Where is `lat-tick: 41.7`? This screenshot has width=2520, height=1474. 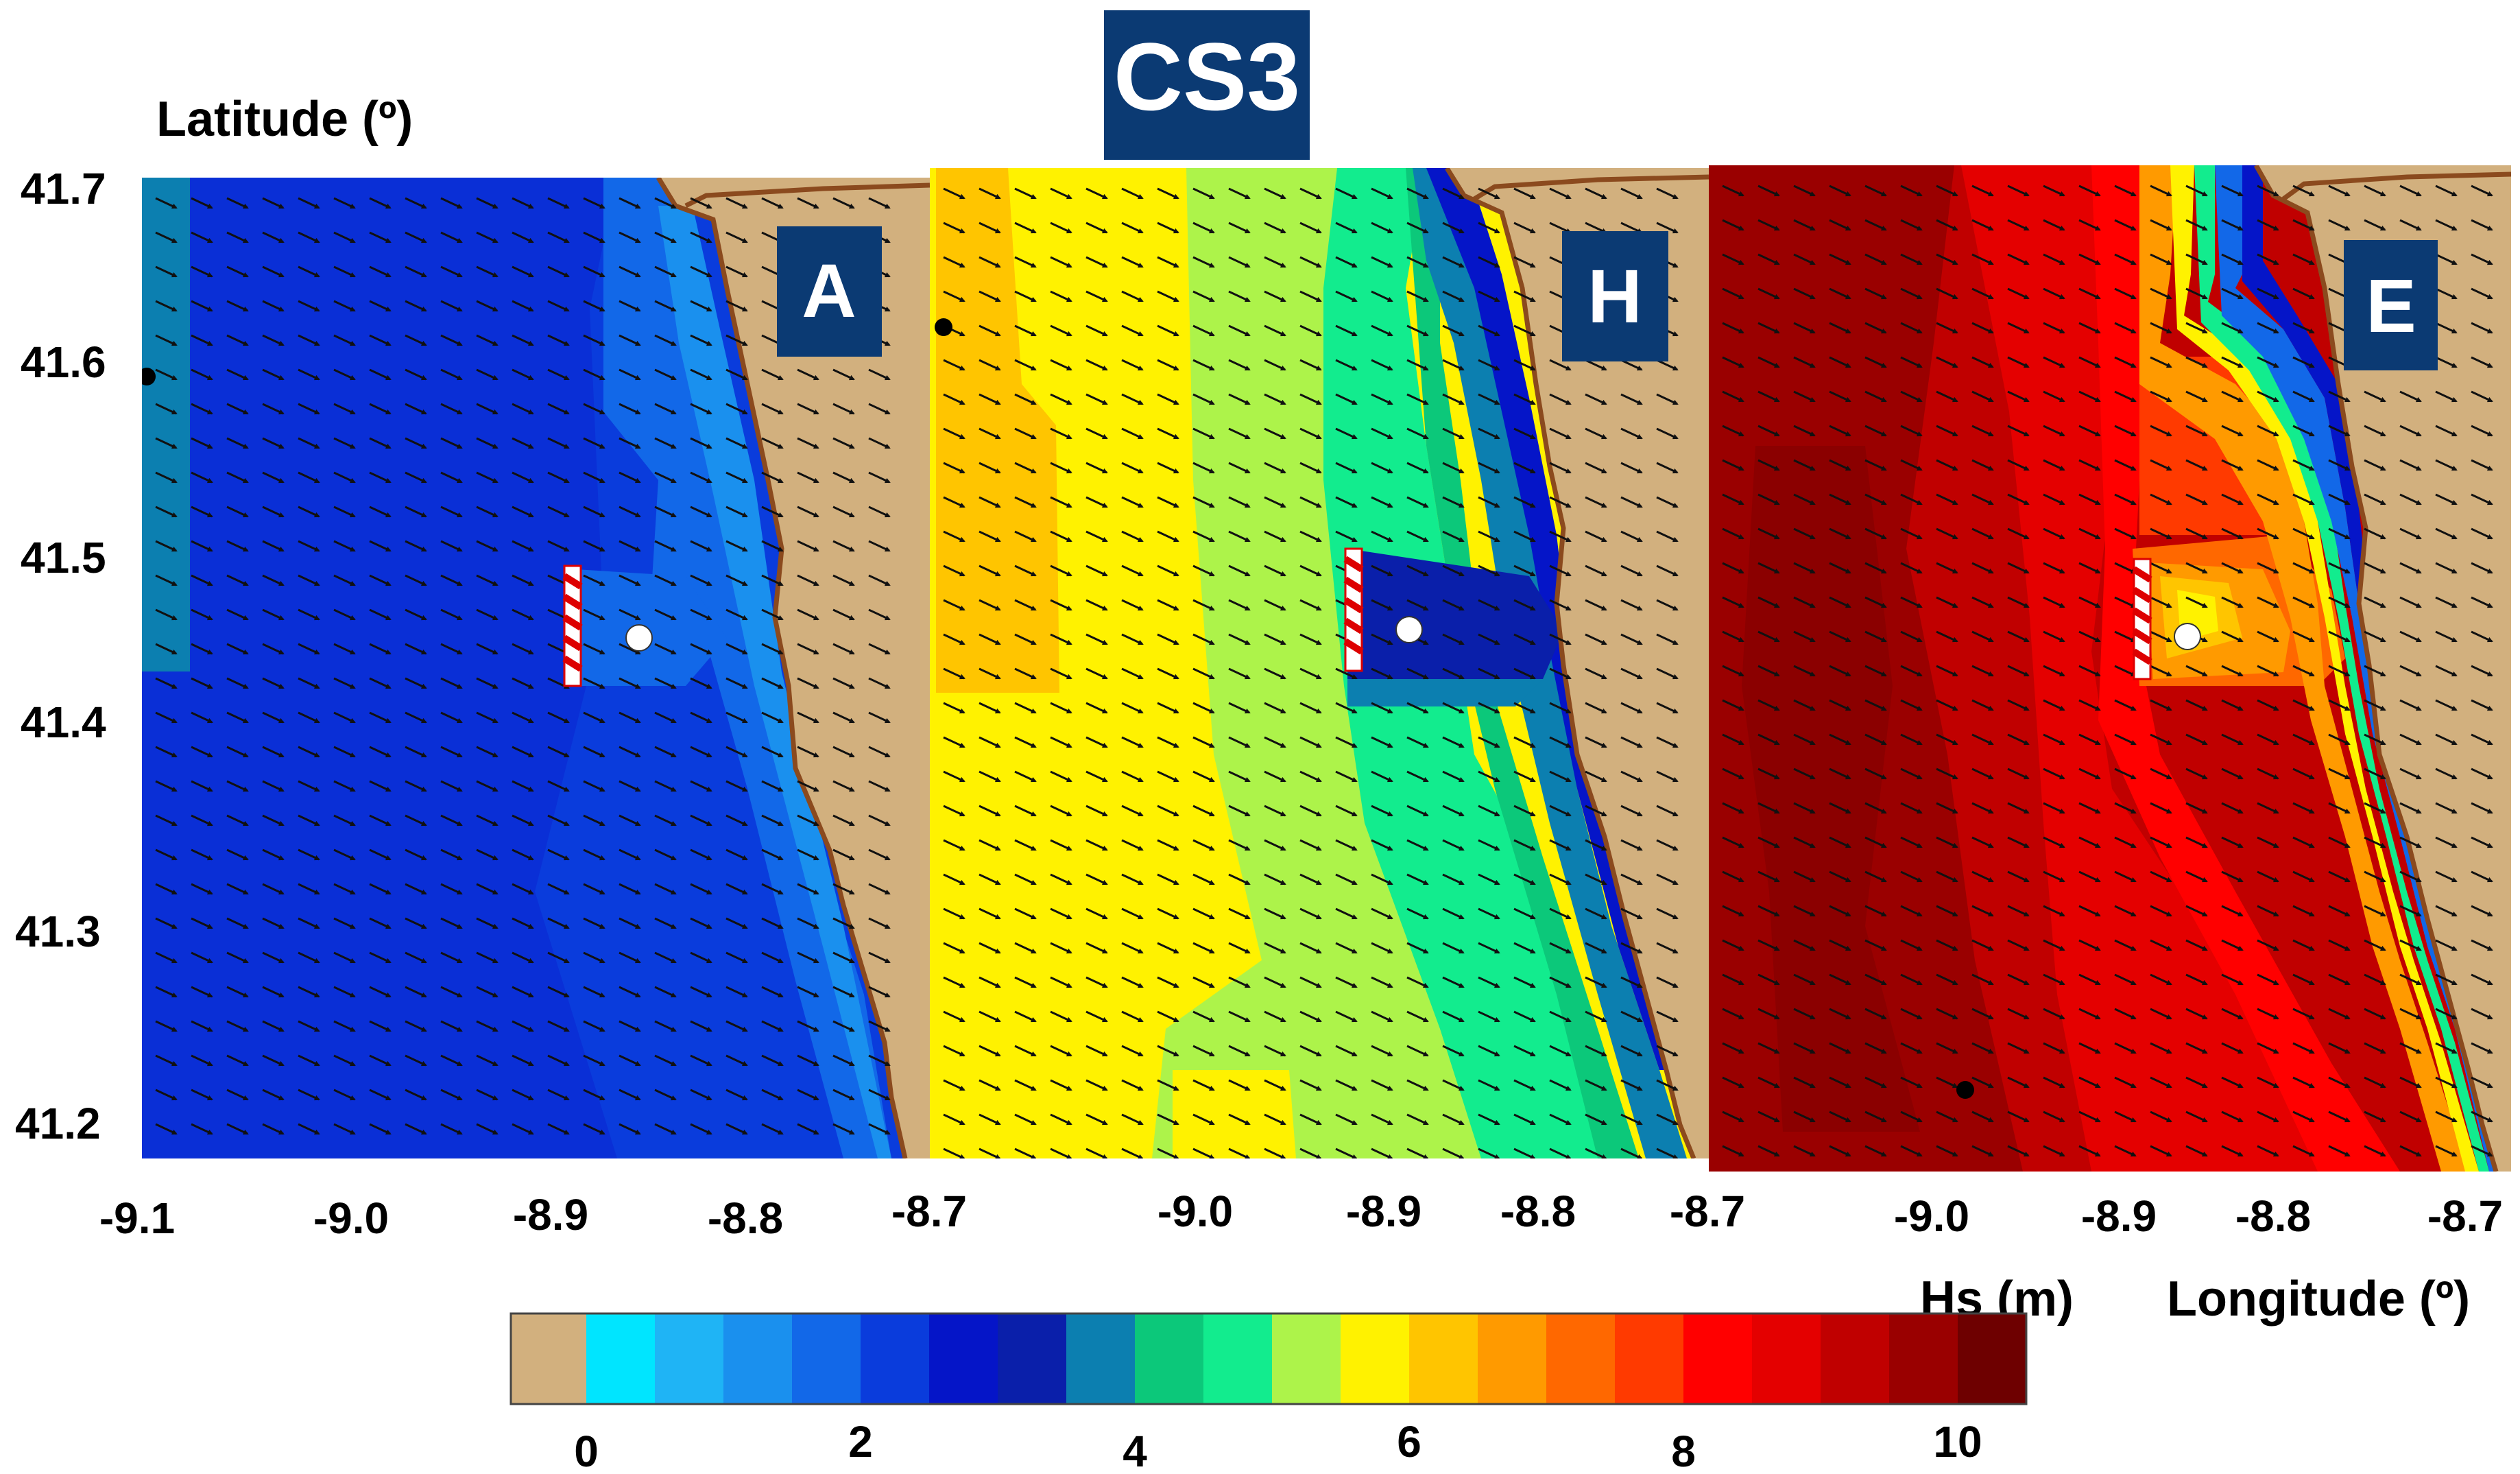
lat-tick: 41.7 is located at coordinates (63, 188).